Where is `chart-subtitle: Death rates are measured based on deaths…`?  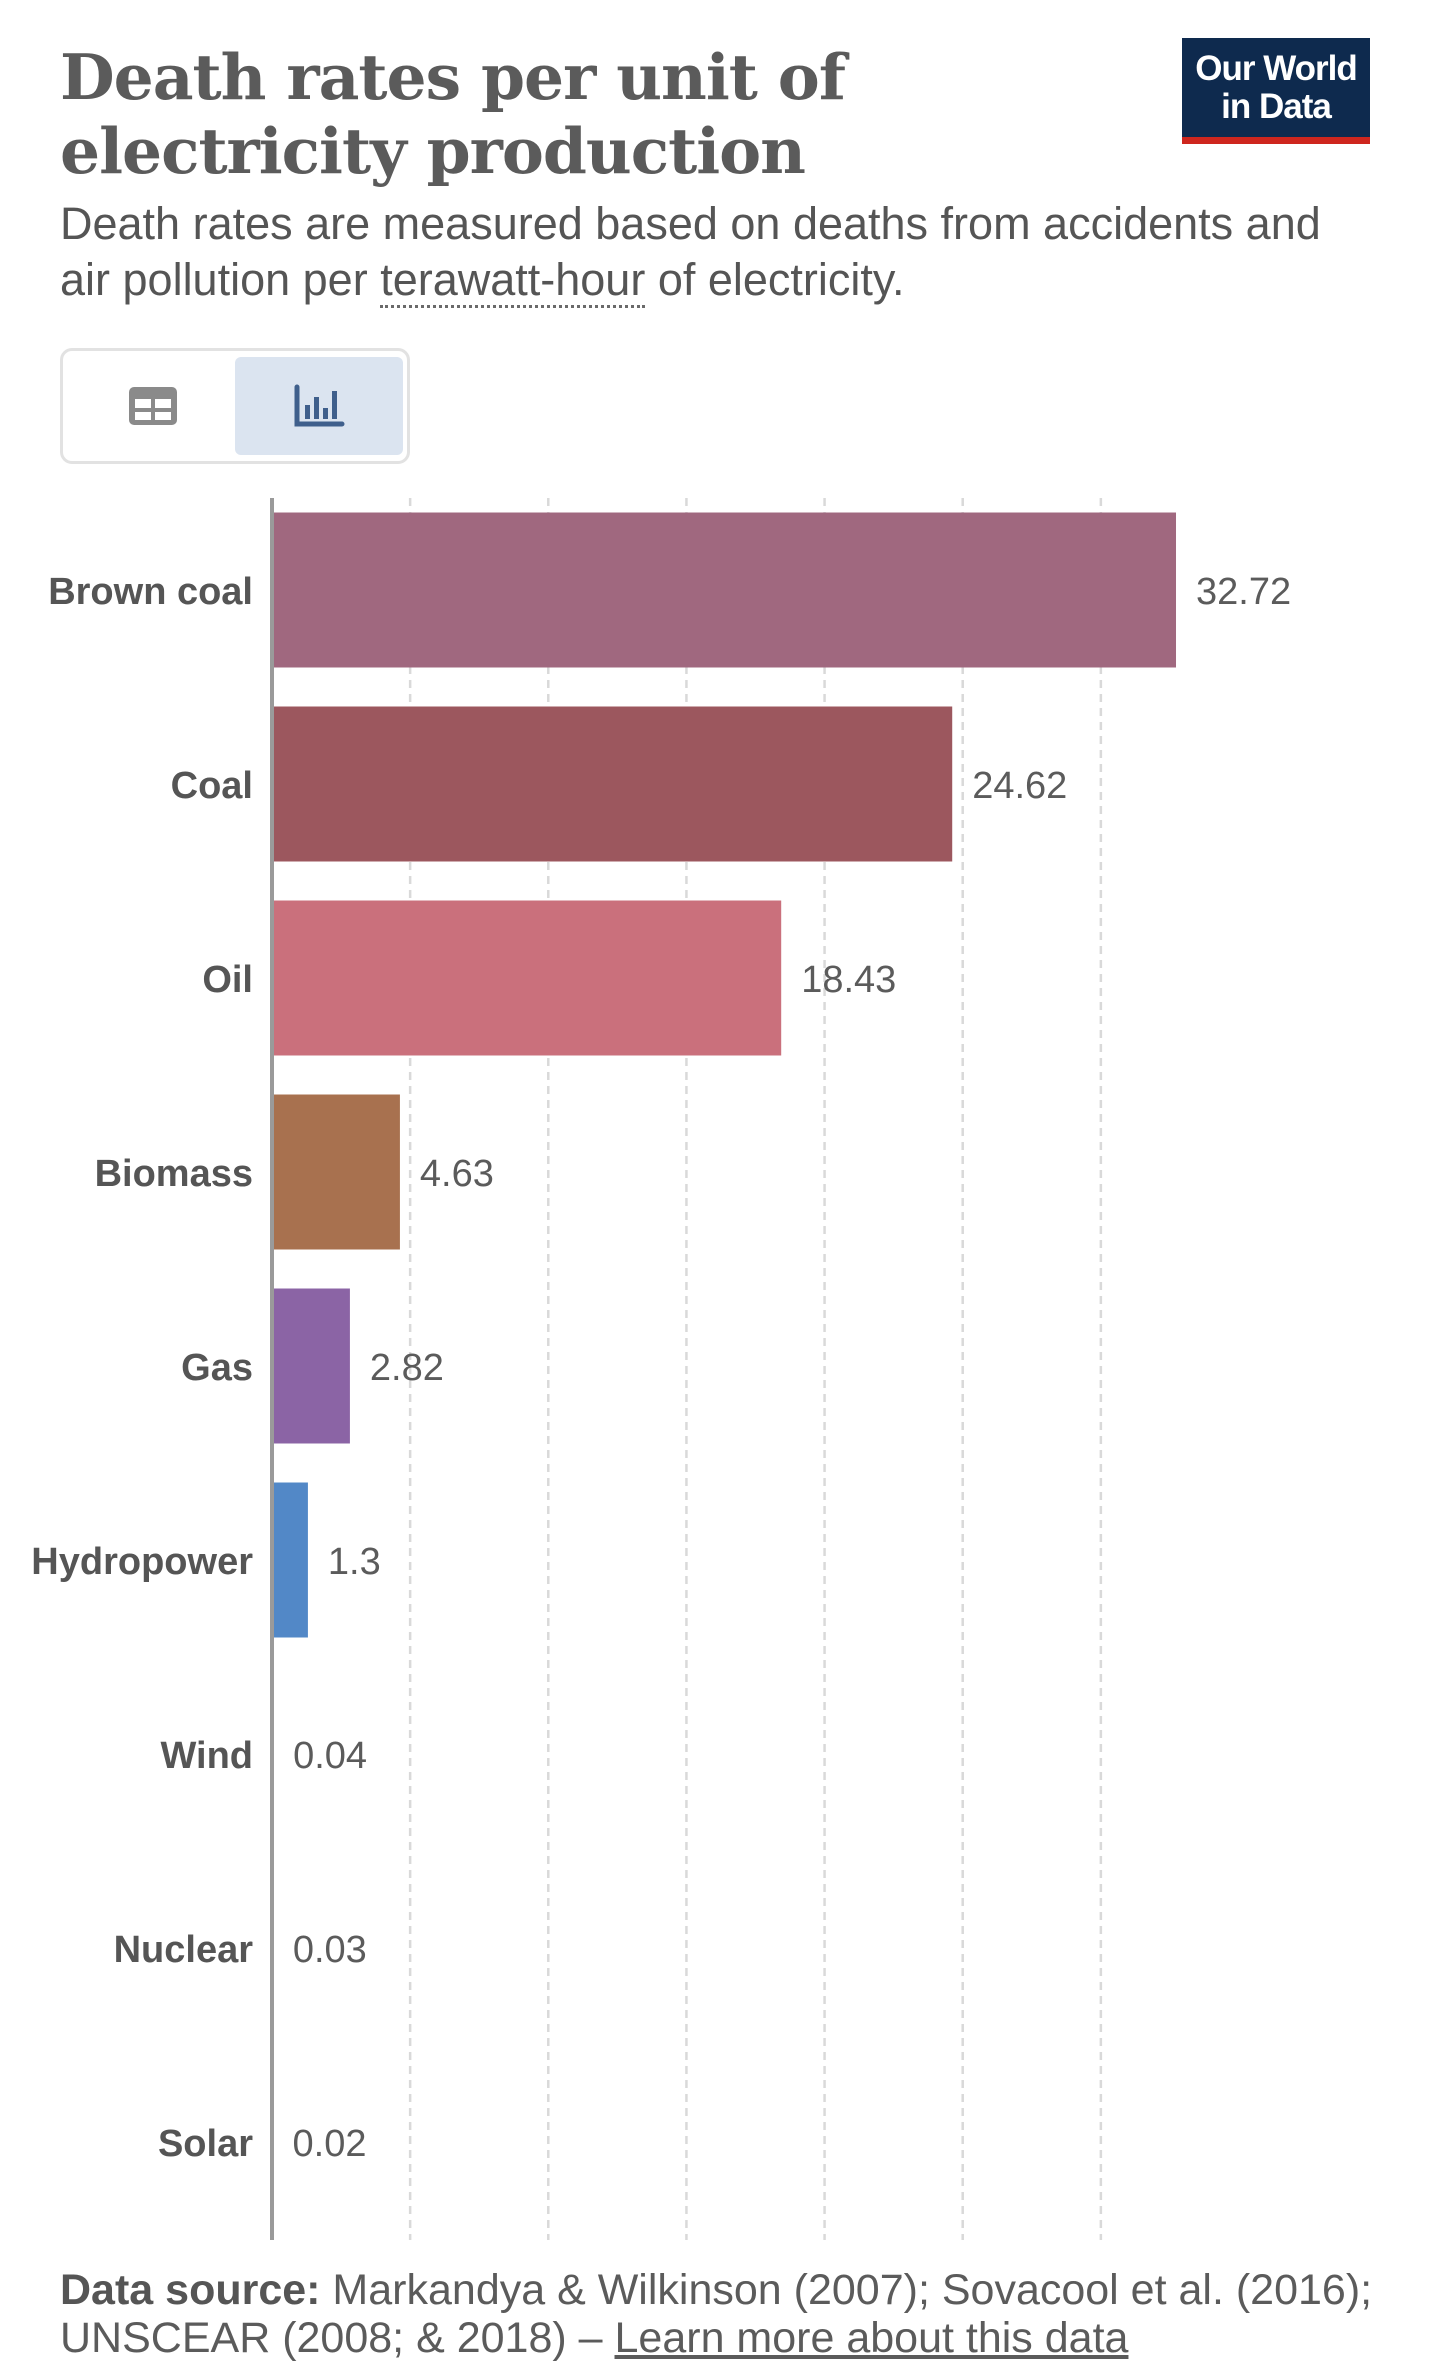
chart-subtitle: Death rates are measured based on deaths… is located at coordinates (710, 252).